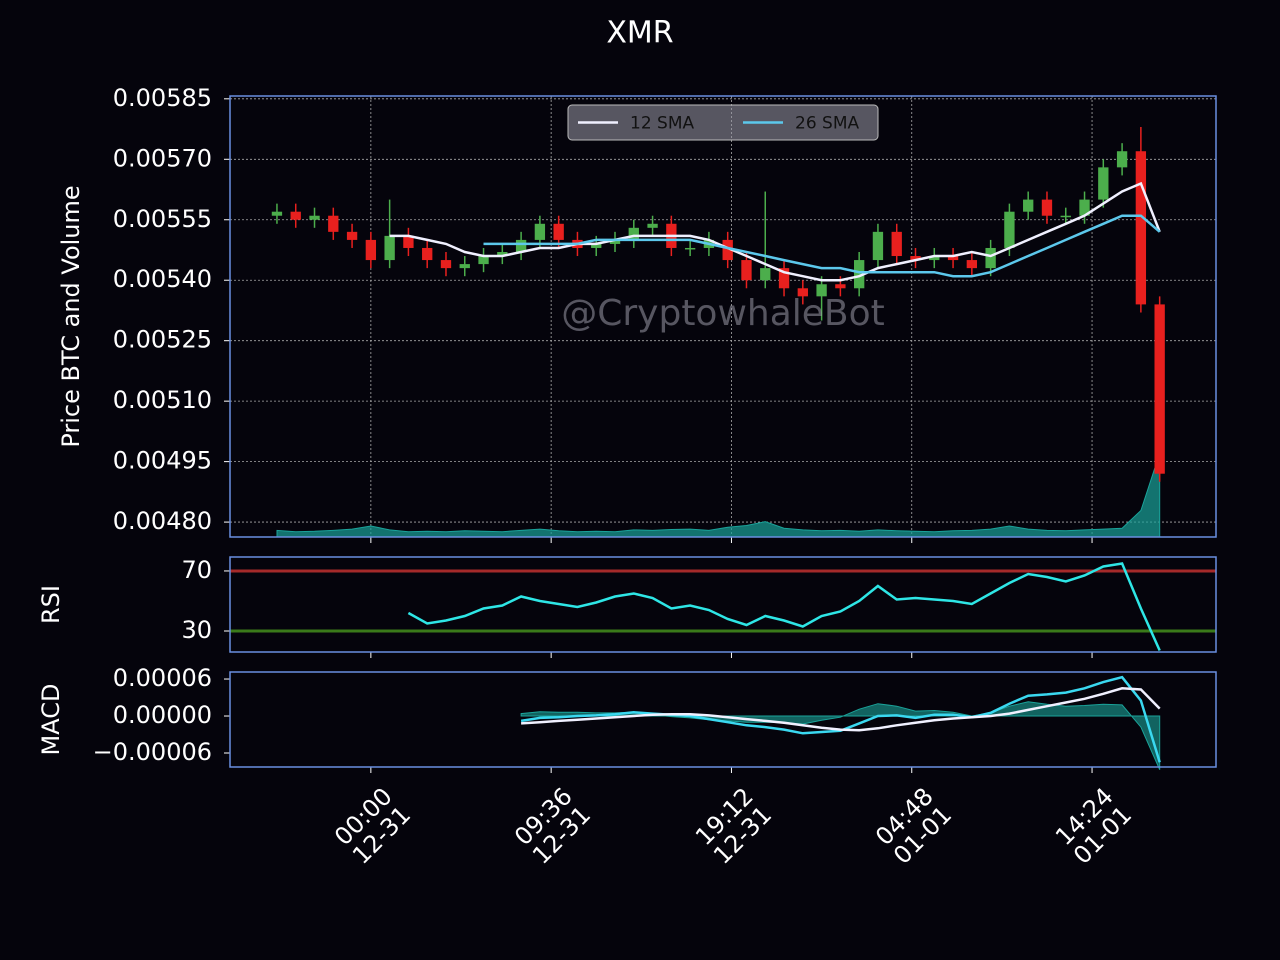  What do you see at coordinates (162, 219) in the screenshot?
I see `y-tick-label: 0.00555` at bounding box center [162, 219].